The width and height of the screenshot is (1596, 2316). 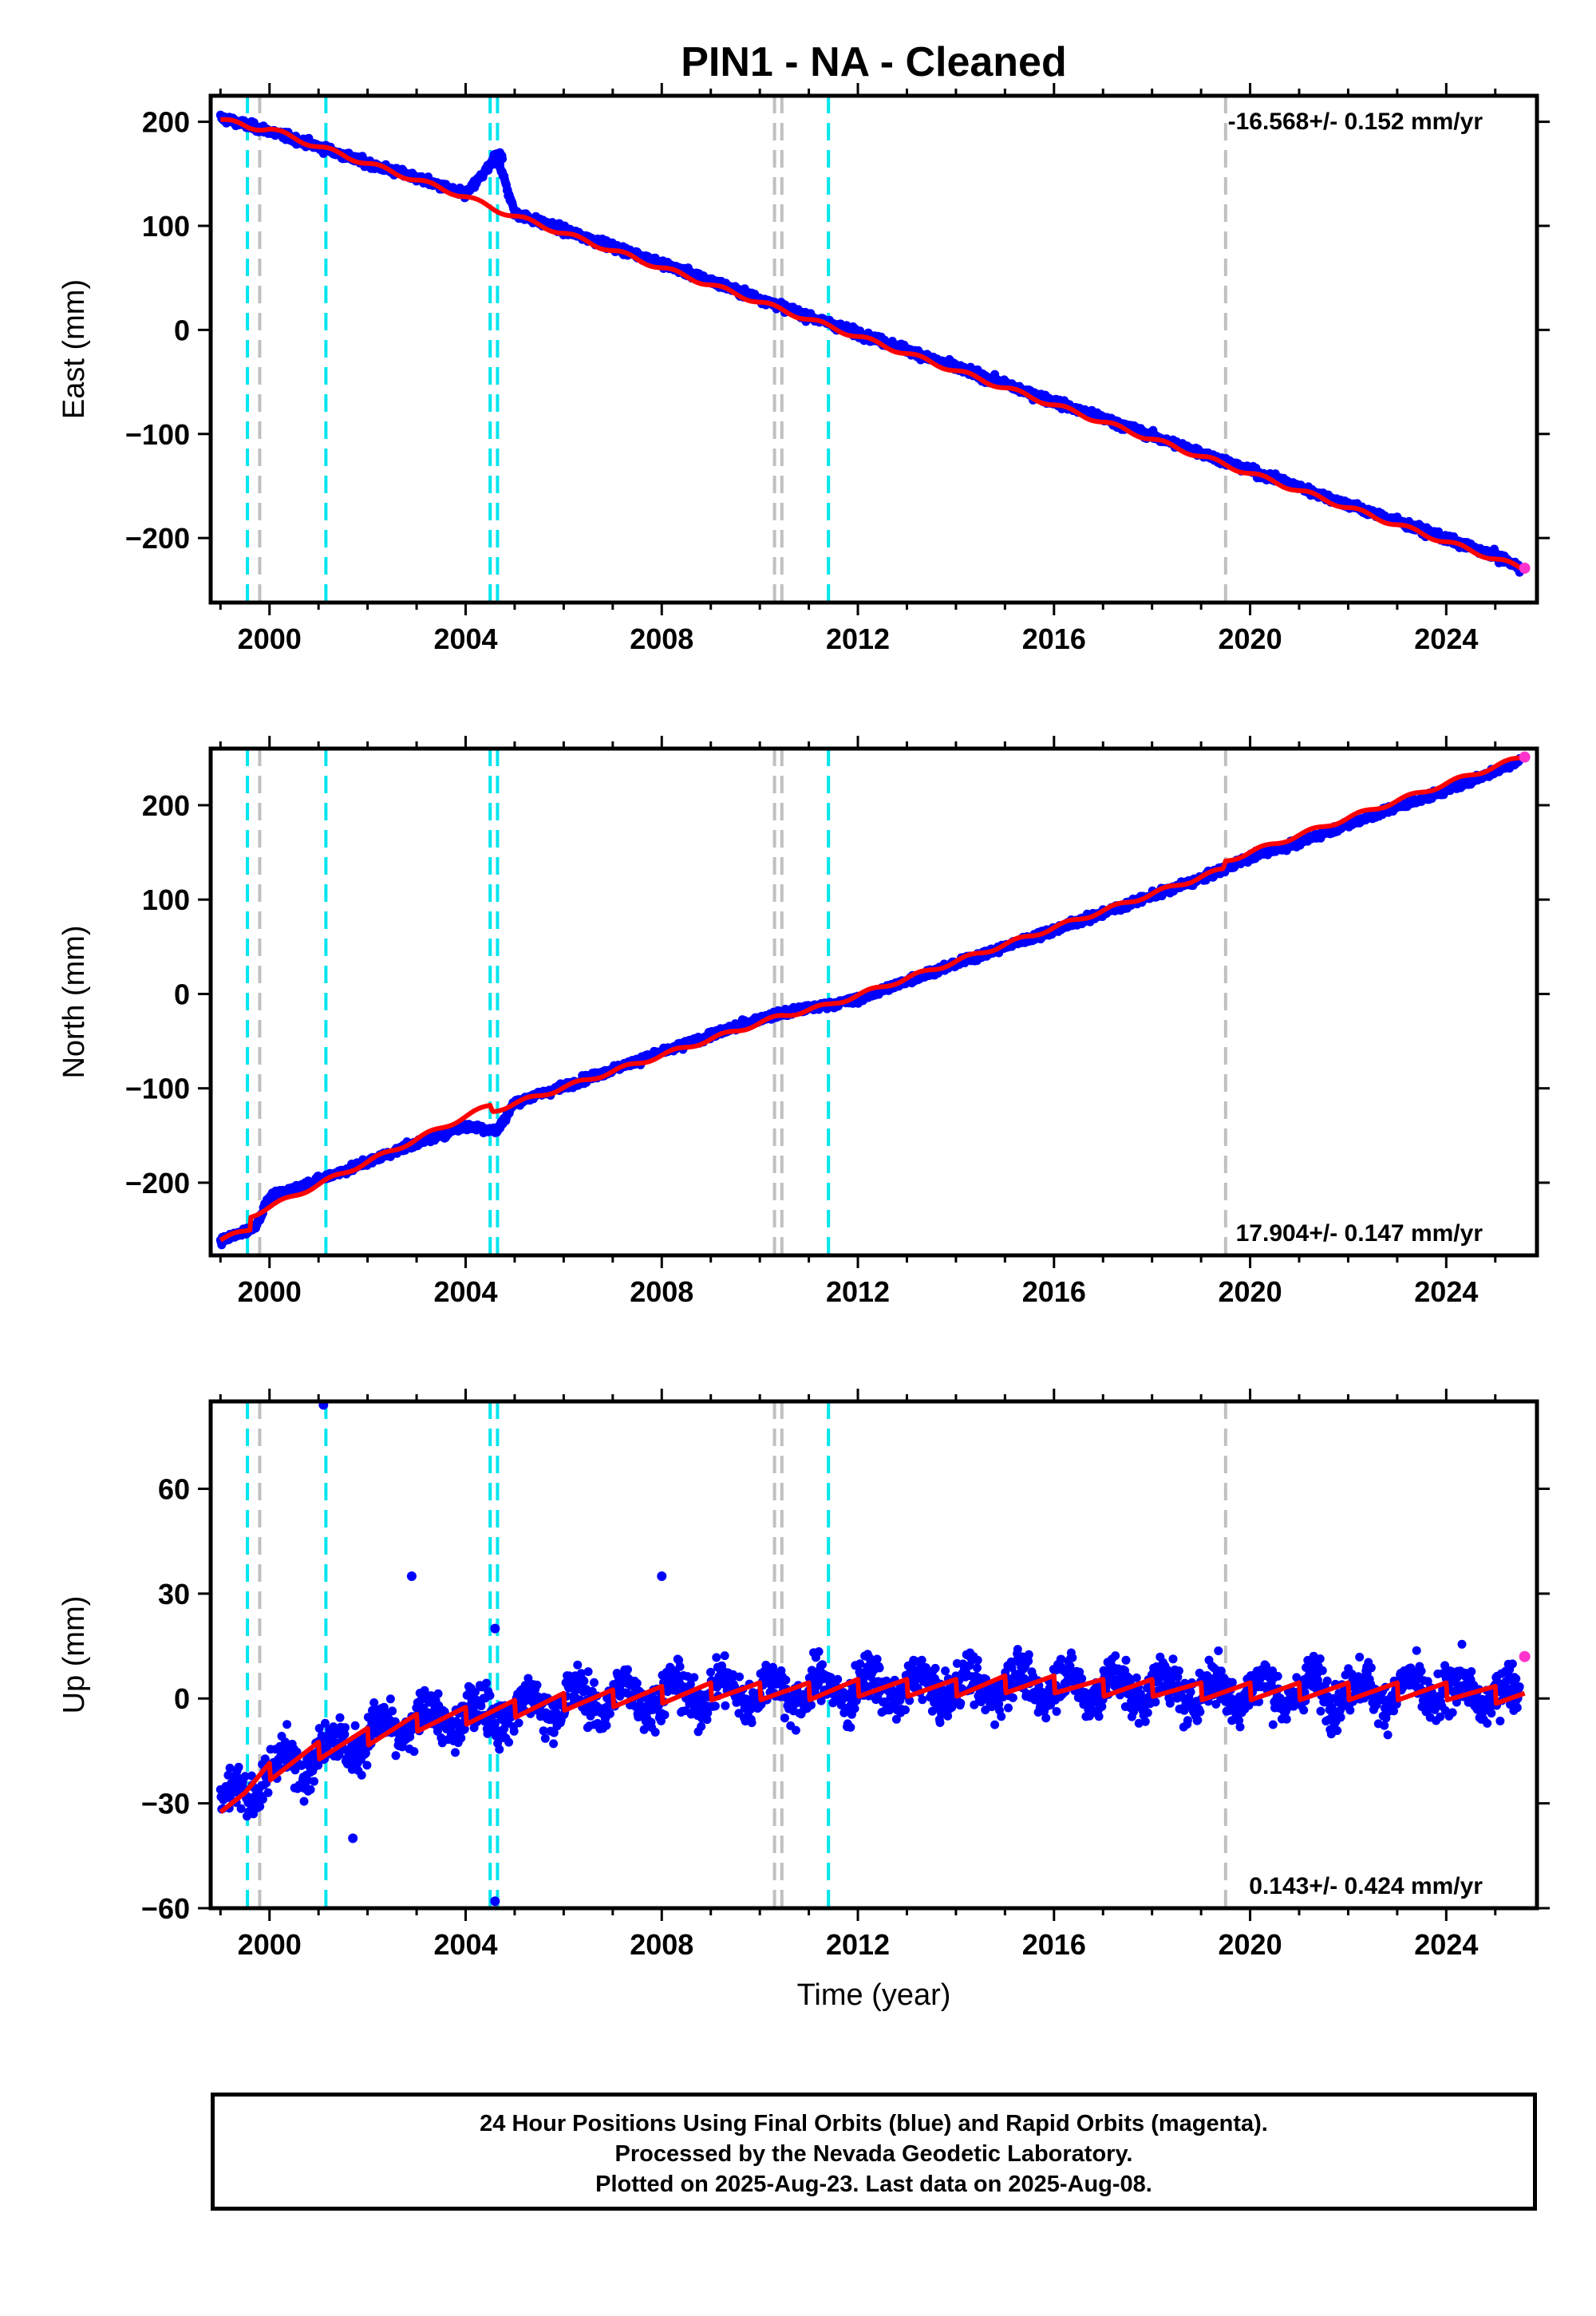 I want to click on y-axis-label: North (mm), so click(x=74, y=1001).